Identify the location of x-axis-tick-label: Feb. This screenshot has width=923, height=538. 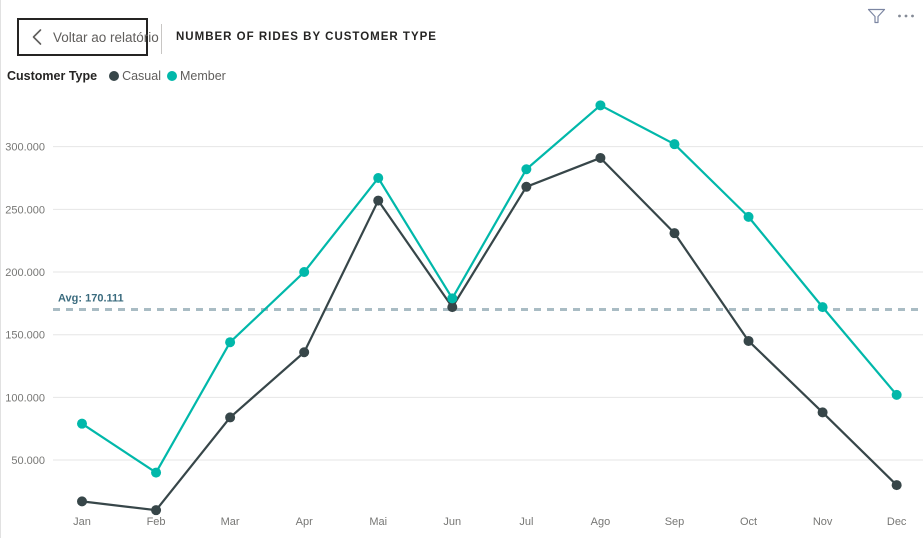
(156, 522).